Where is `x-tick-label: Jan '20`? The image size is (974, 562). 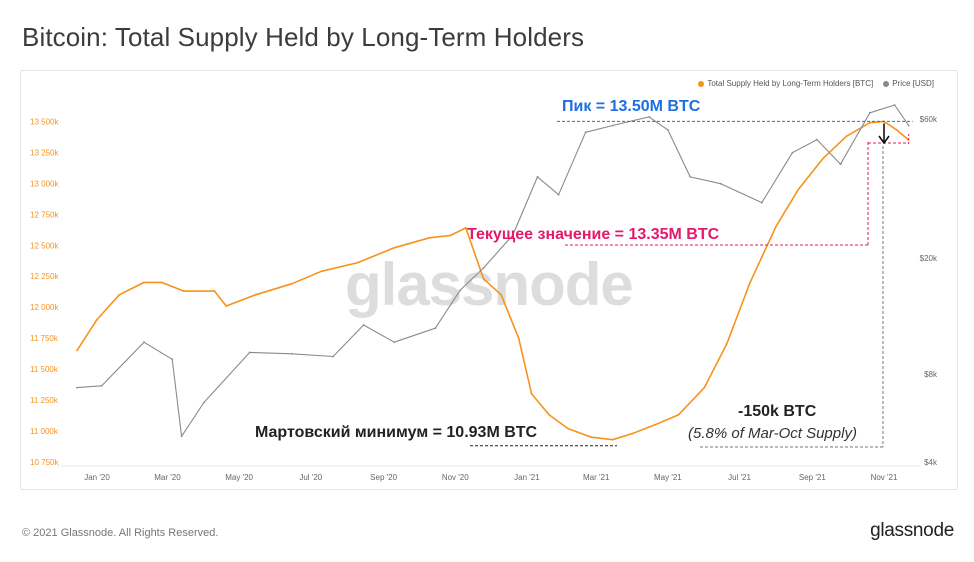
x-tick-label: Jan '20 is located at coordinates (97, 477).